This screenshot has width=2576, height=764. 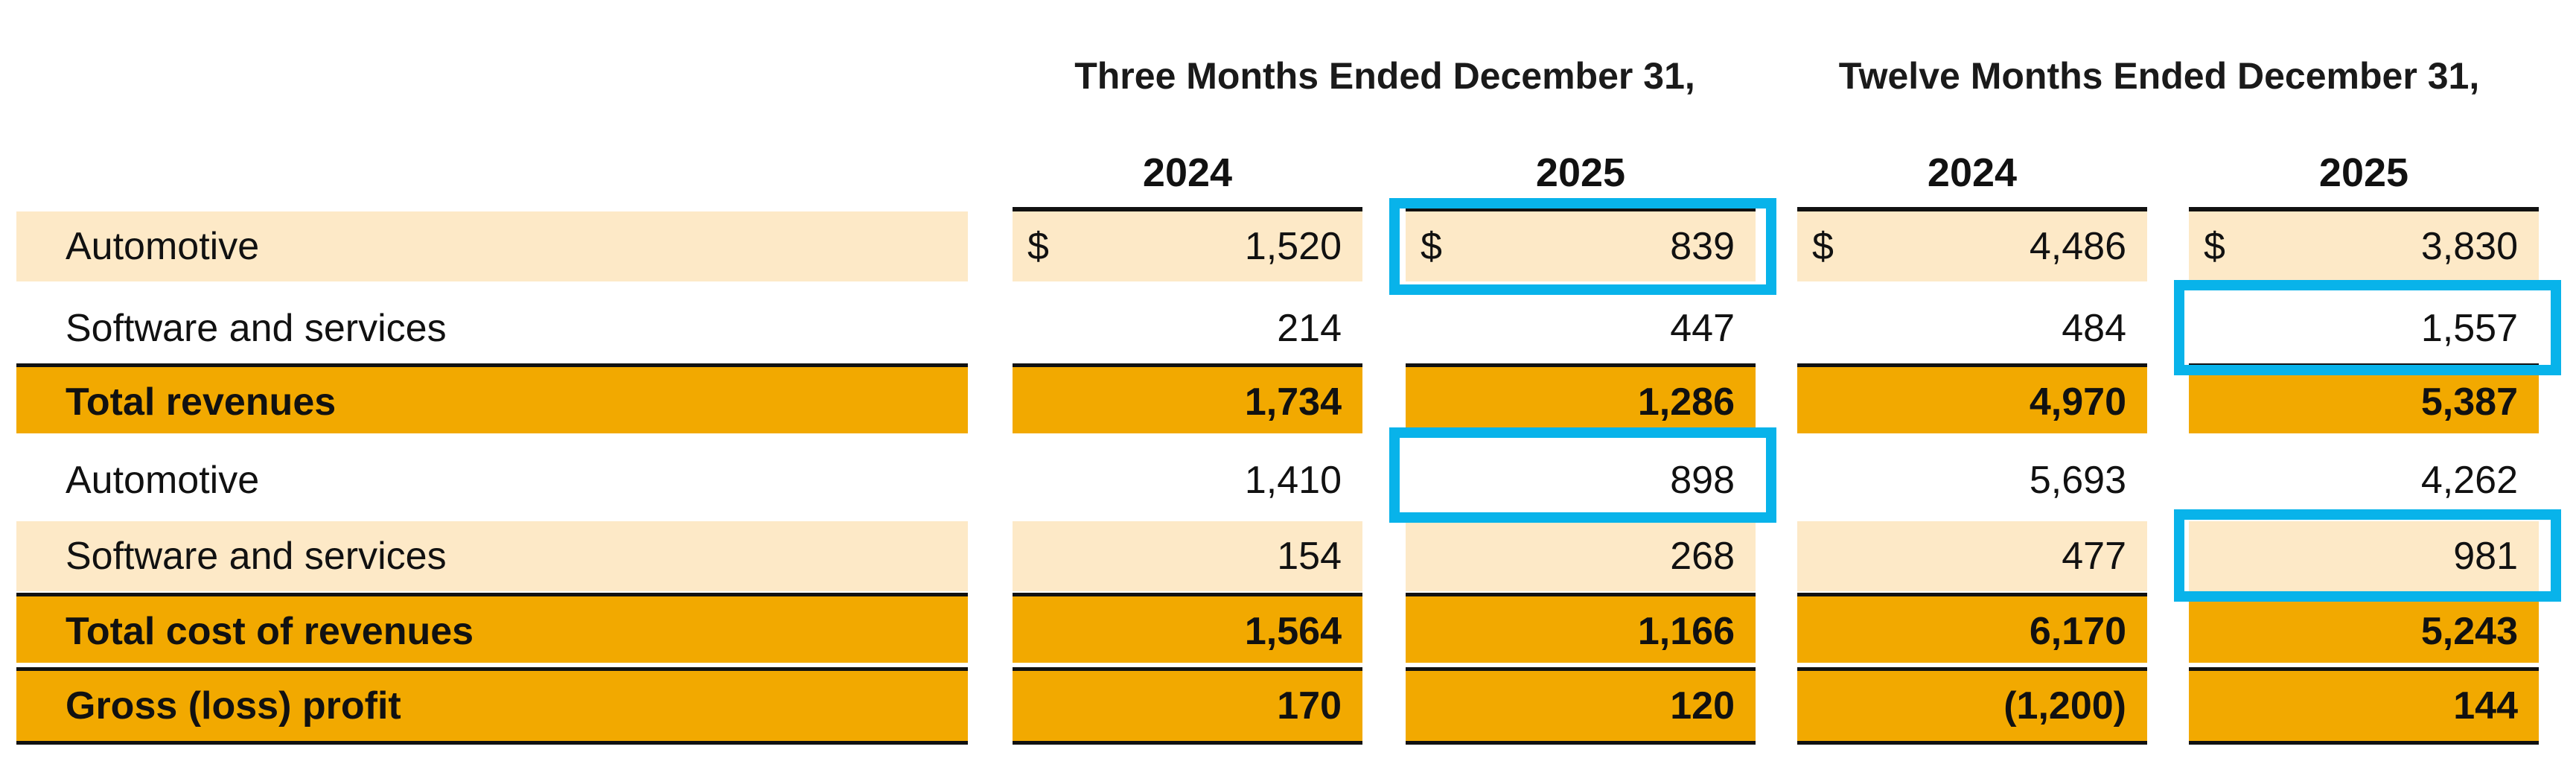 What do you see at coordinates (1187, 628) in the screenshot?
I see `value-cell: 1,564` at bounding box center [1187, 628].